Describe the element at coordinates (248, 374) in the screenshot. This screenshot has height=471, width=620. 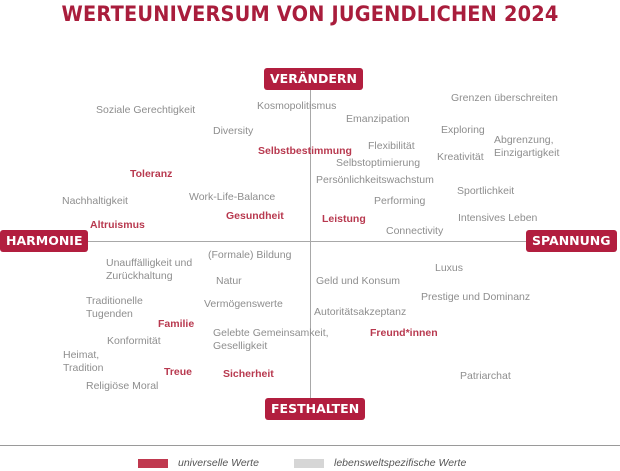
I see `value-label: Sicherheit` at that location.